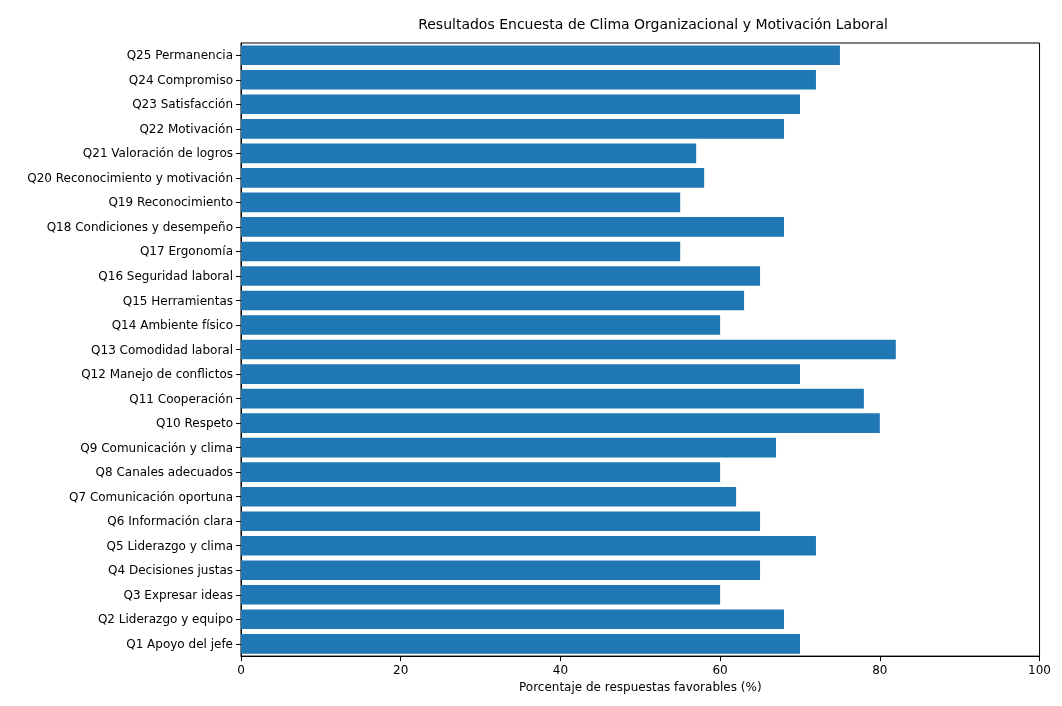  What do you see at coordinates (130, 177) in the screenshot?
I see `y-tick-label: Q20 Reconocimiento y motivación` at bounding box center [130, 177].